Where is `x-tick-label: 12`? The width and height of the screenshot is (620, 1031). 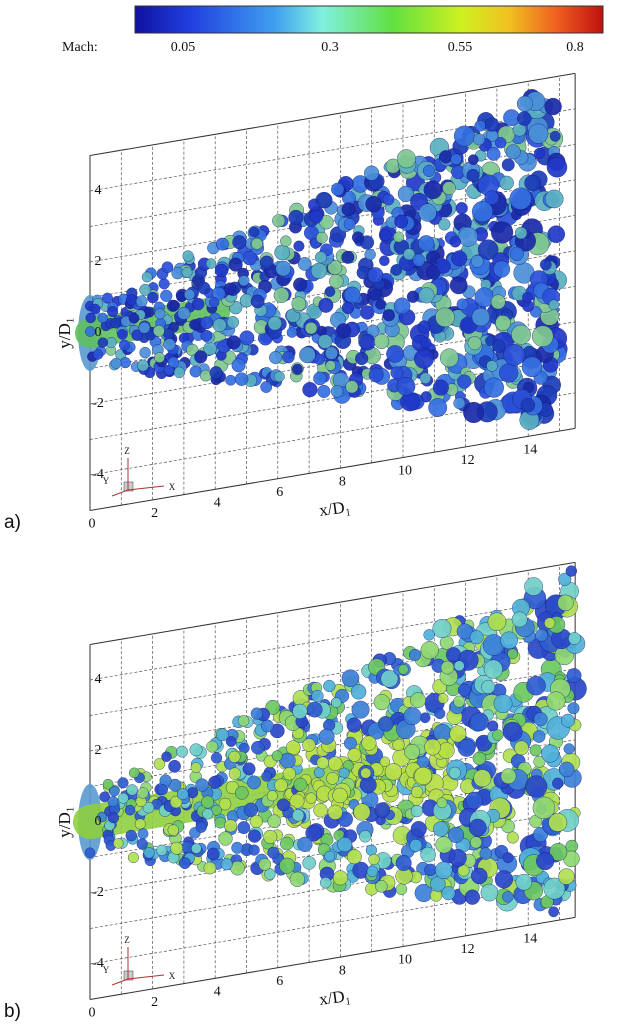 x-tick-label: 12 is located at coordinates (468, 460).